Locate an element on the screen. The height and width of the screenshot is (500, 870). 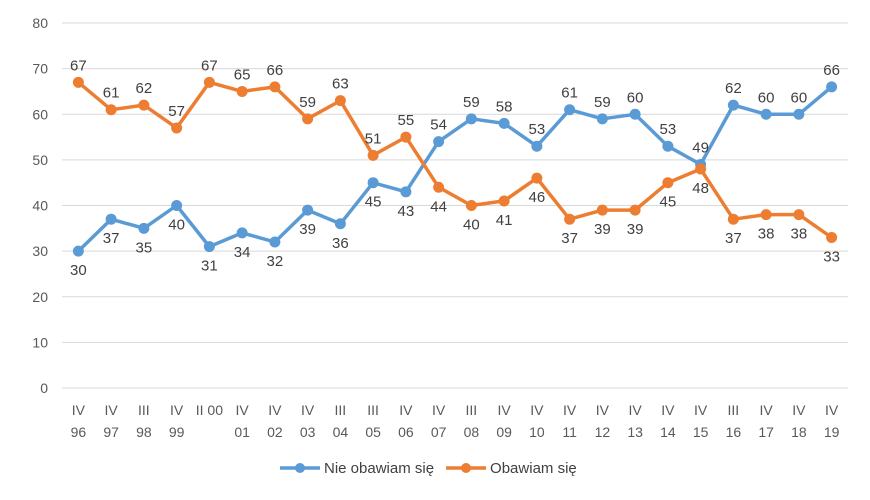
x-tick-label-year: 11 is located at coordinates (569, 432).